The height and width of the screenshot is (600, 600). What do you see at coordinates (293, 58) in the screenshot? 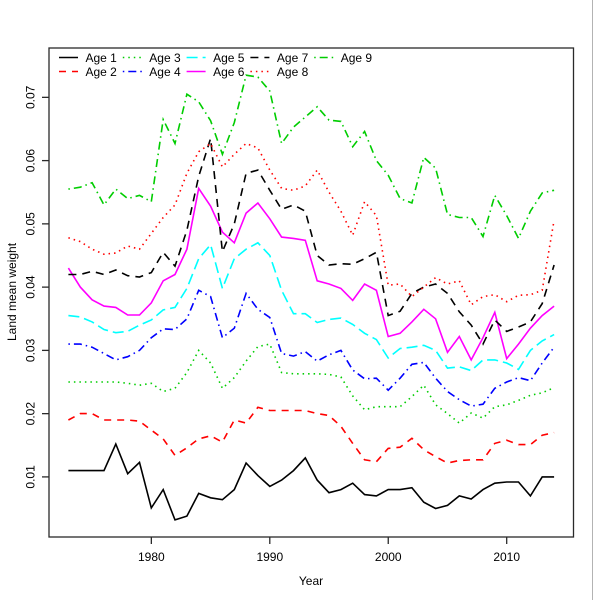
I see `legend-label-age-7: Age 7` at bounding box center [293, 58].